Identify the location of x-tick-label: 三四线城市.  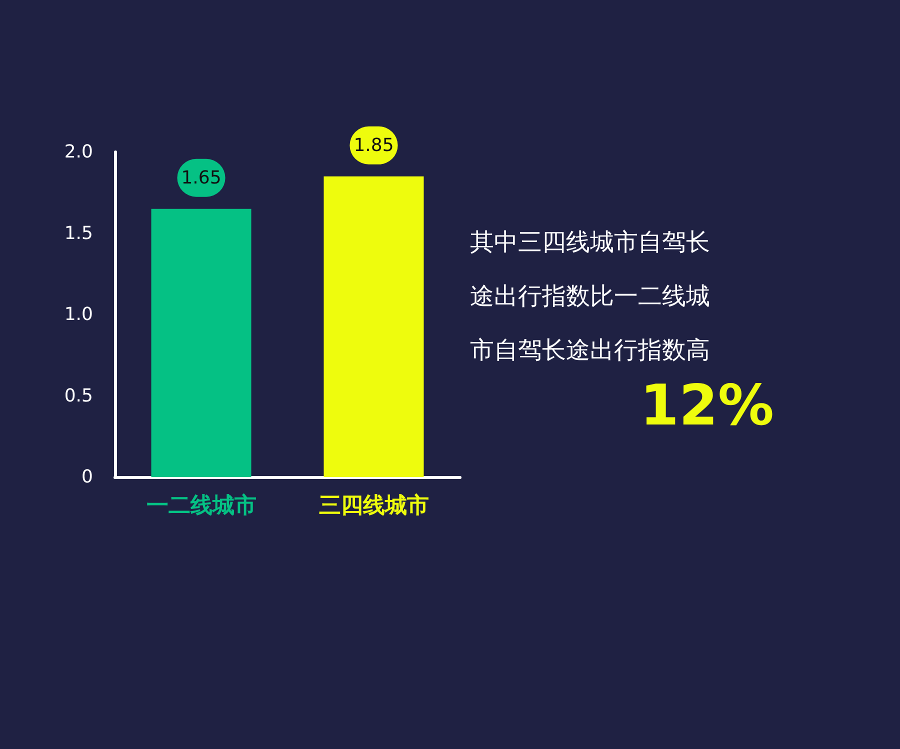
(373, 505).